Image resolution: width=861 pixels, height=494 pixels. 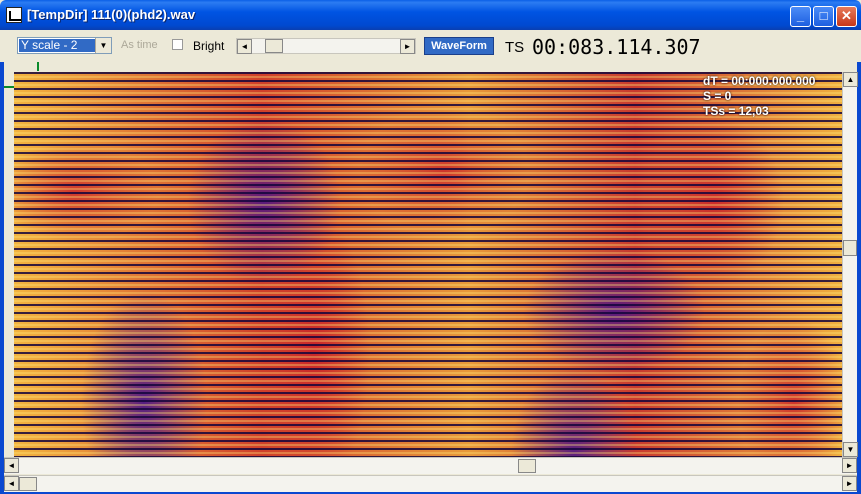 I want to click on scroll-left-arrow-icon-2: ◄, so click(x=11, y=483).